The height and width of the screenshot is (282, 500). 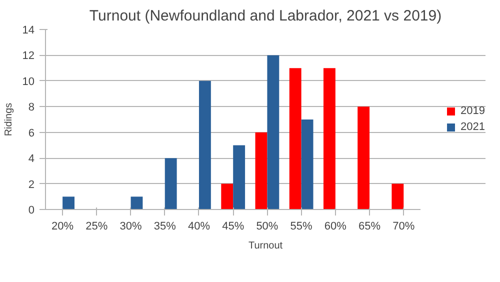 What do you see at coordinates (267, 226) in the screenshot?
I see `x-tick-label: 50%` at bounding box center [267, 226].